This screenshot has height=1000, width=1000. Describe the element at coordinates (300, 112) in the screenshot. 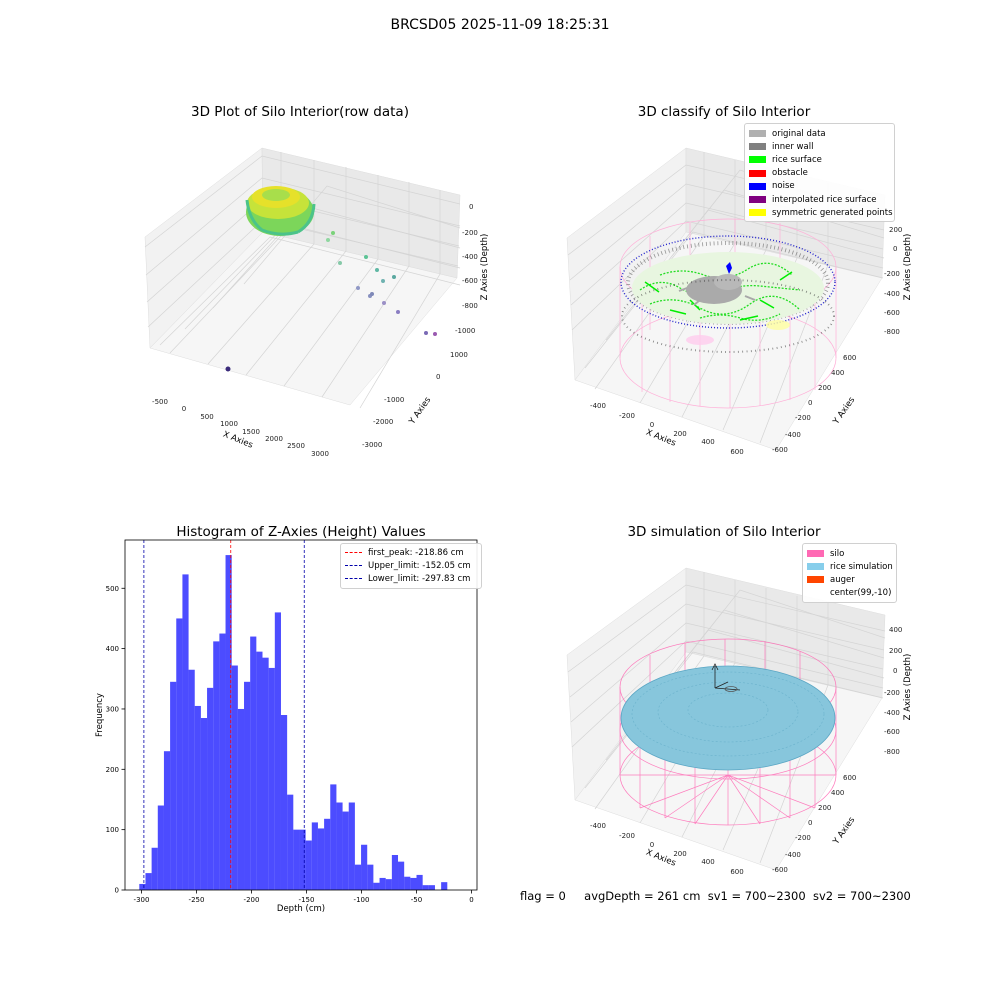

I see `raw-panel-title: 3D Plot of Silo Interior(row data)` at that location.